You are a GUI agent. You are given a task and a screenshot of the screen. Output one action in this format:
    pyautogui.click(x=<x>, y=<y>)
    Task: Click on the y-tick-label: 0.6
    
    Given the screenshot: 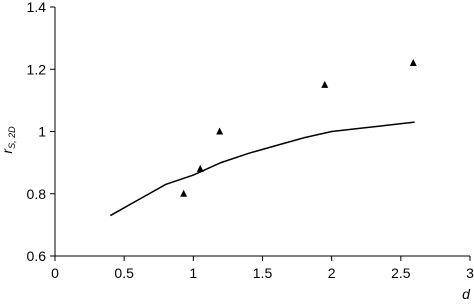 What is the action you would take?
    pyautogui.click(x=37, y=256)
    